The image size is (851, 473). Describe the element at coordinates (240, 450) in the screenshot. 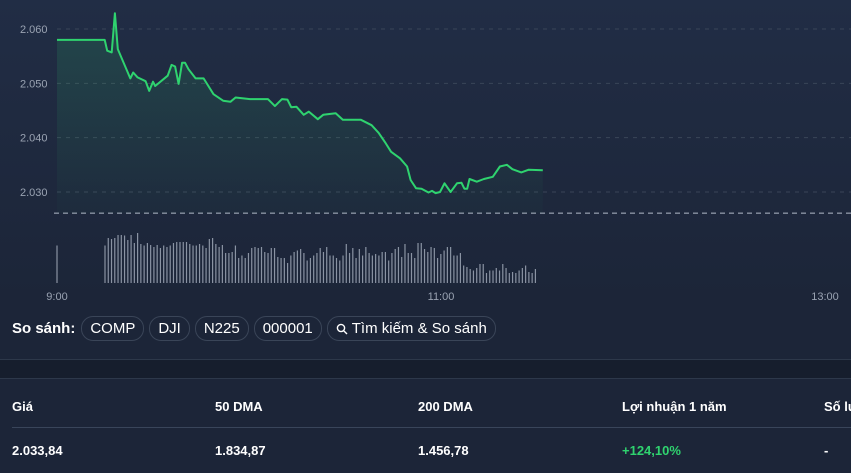

I see `stat-value-50dma: 1.834,87` at that location.